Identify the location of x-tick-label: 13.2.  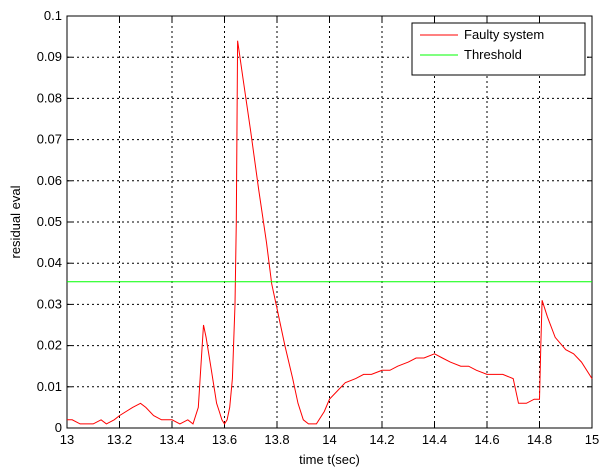
(119, 439).